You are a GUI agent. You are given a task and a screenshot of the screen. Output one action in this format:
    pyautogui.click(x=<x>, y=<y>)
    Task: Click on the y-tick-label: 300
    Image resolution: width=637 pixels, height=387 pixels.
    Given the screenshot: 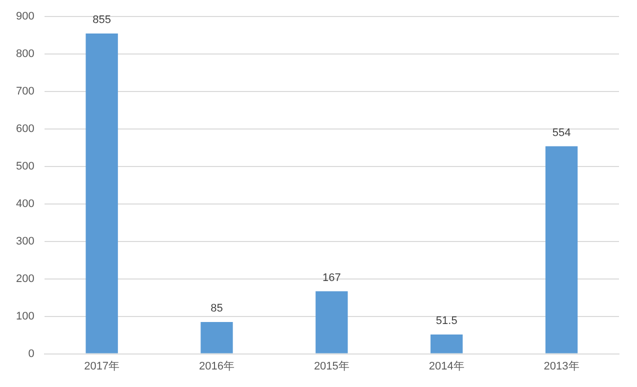 What is the action you would take?
    pyautogui.click(x=25, y=241)
    